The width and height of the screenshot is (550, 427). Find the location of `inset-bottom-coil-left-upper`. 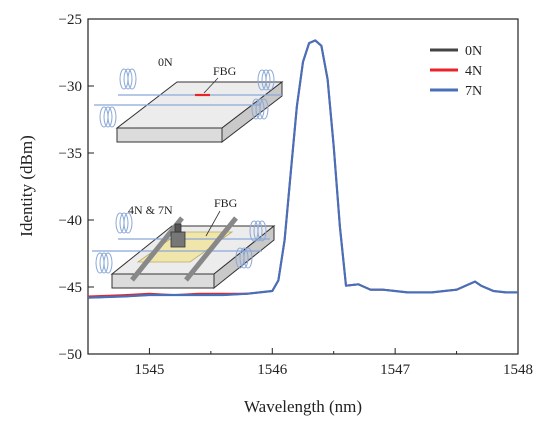

inset-bottom-coil-left-upper is located at coordinates (124, 223).